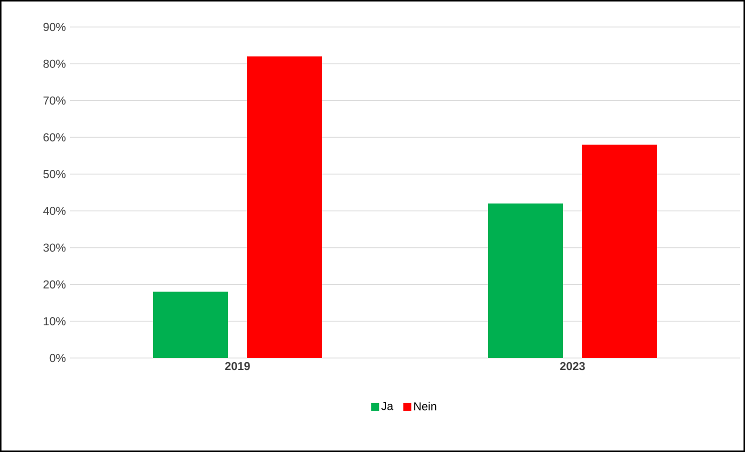 This screenshot has height=452, width=745. What do you see at coordinates (54, 64) in the screenshot?
I see `y-tick-label: 80%` at bounding box center [54, 64].